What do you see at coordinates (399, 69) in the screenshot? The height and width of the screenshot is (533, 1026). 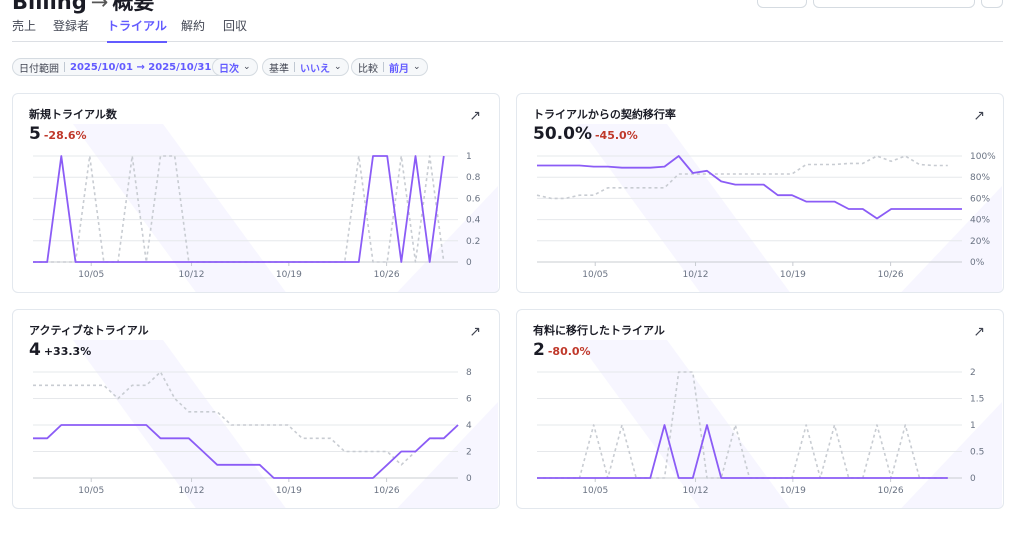 I see `compare-value: 前月` at bounding box center [399, 69].